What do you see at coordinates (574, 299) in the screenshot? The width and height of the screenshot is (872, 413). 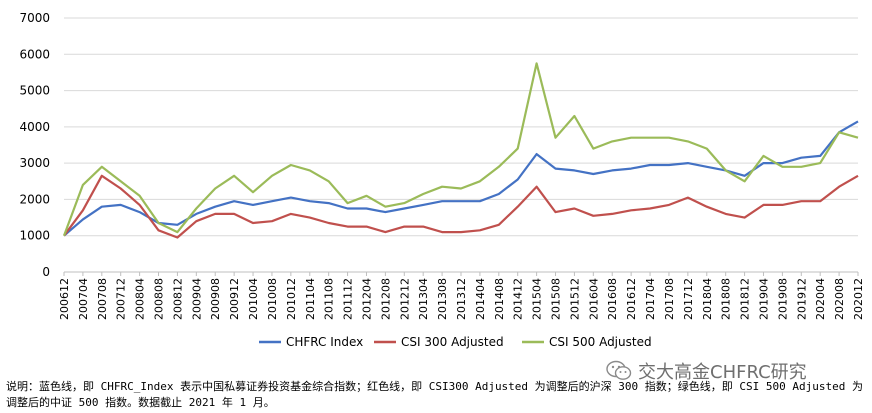 I see `x-tick-label: 201512` at bounding box center [574, 299].